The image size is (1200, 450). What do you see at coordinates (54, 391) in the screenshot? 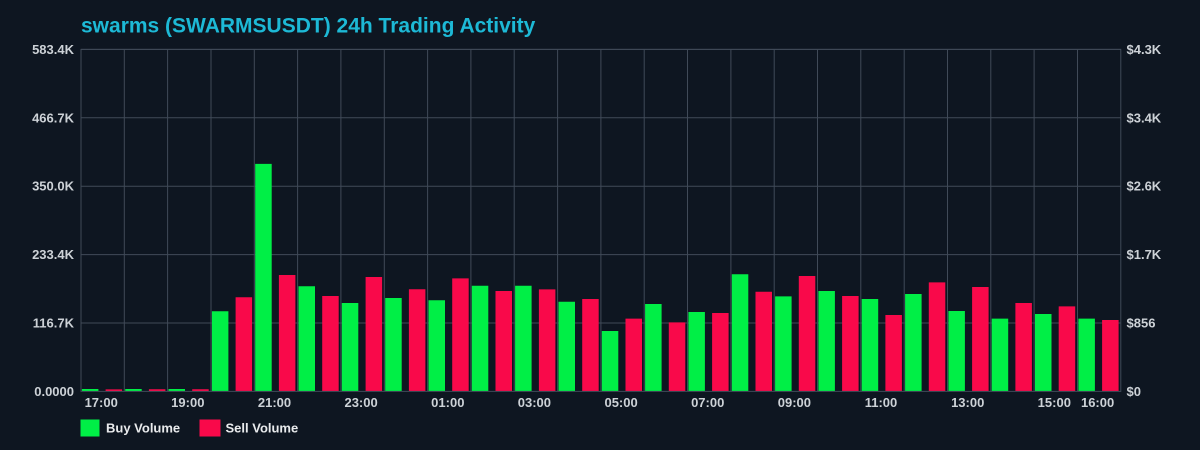
I see `svg-text: 0.0000` at bounding box center [54, 391].